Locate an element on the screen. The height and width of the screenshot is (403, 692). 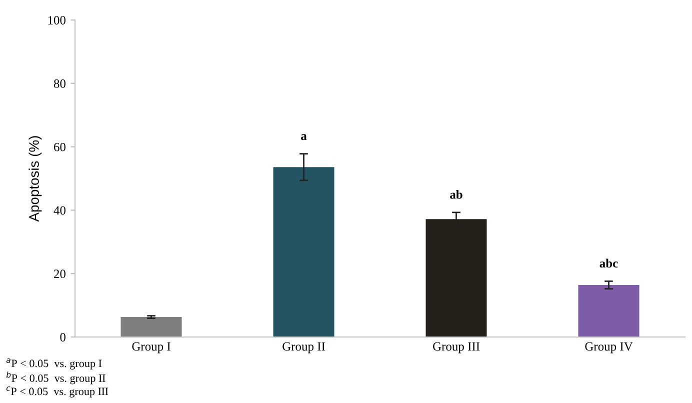
y-tick-label: 40 is located at coordinates (60, 210).